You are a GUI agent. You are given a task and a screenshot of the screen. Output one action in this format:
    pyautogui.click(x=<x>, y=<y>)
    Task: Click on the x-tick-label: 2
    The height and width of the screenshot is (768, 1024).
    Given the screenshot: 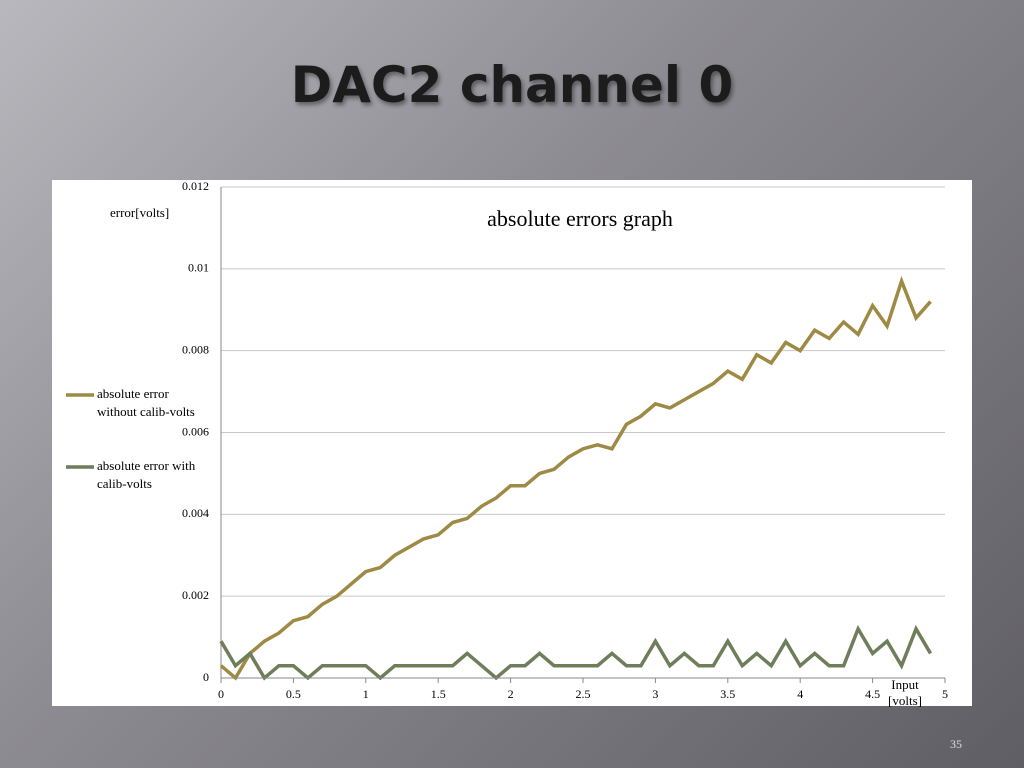 What is the action you would take?
    pyautogui.click(x=511, y=694)
    